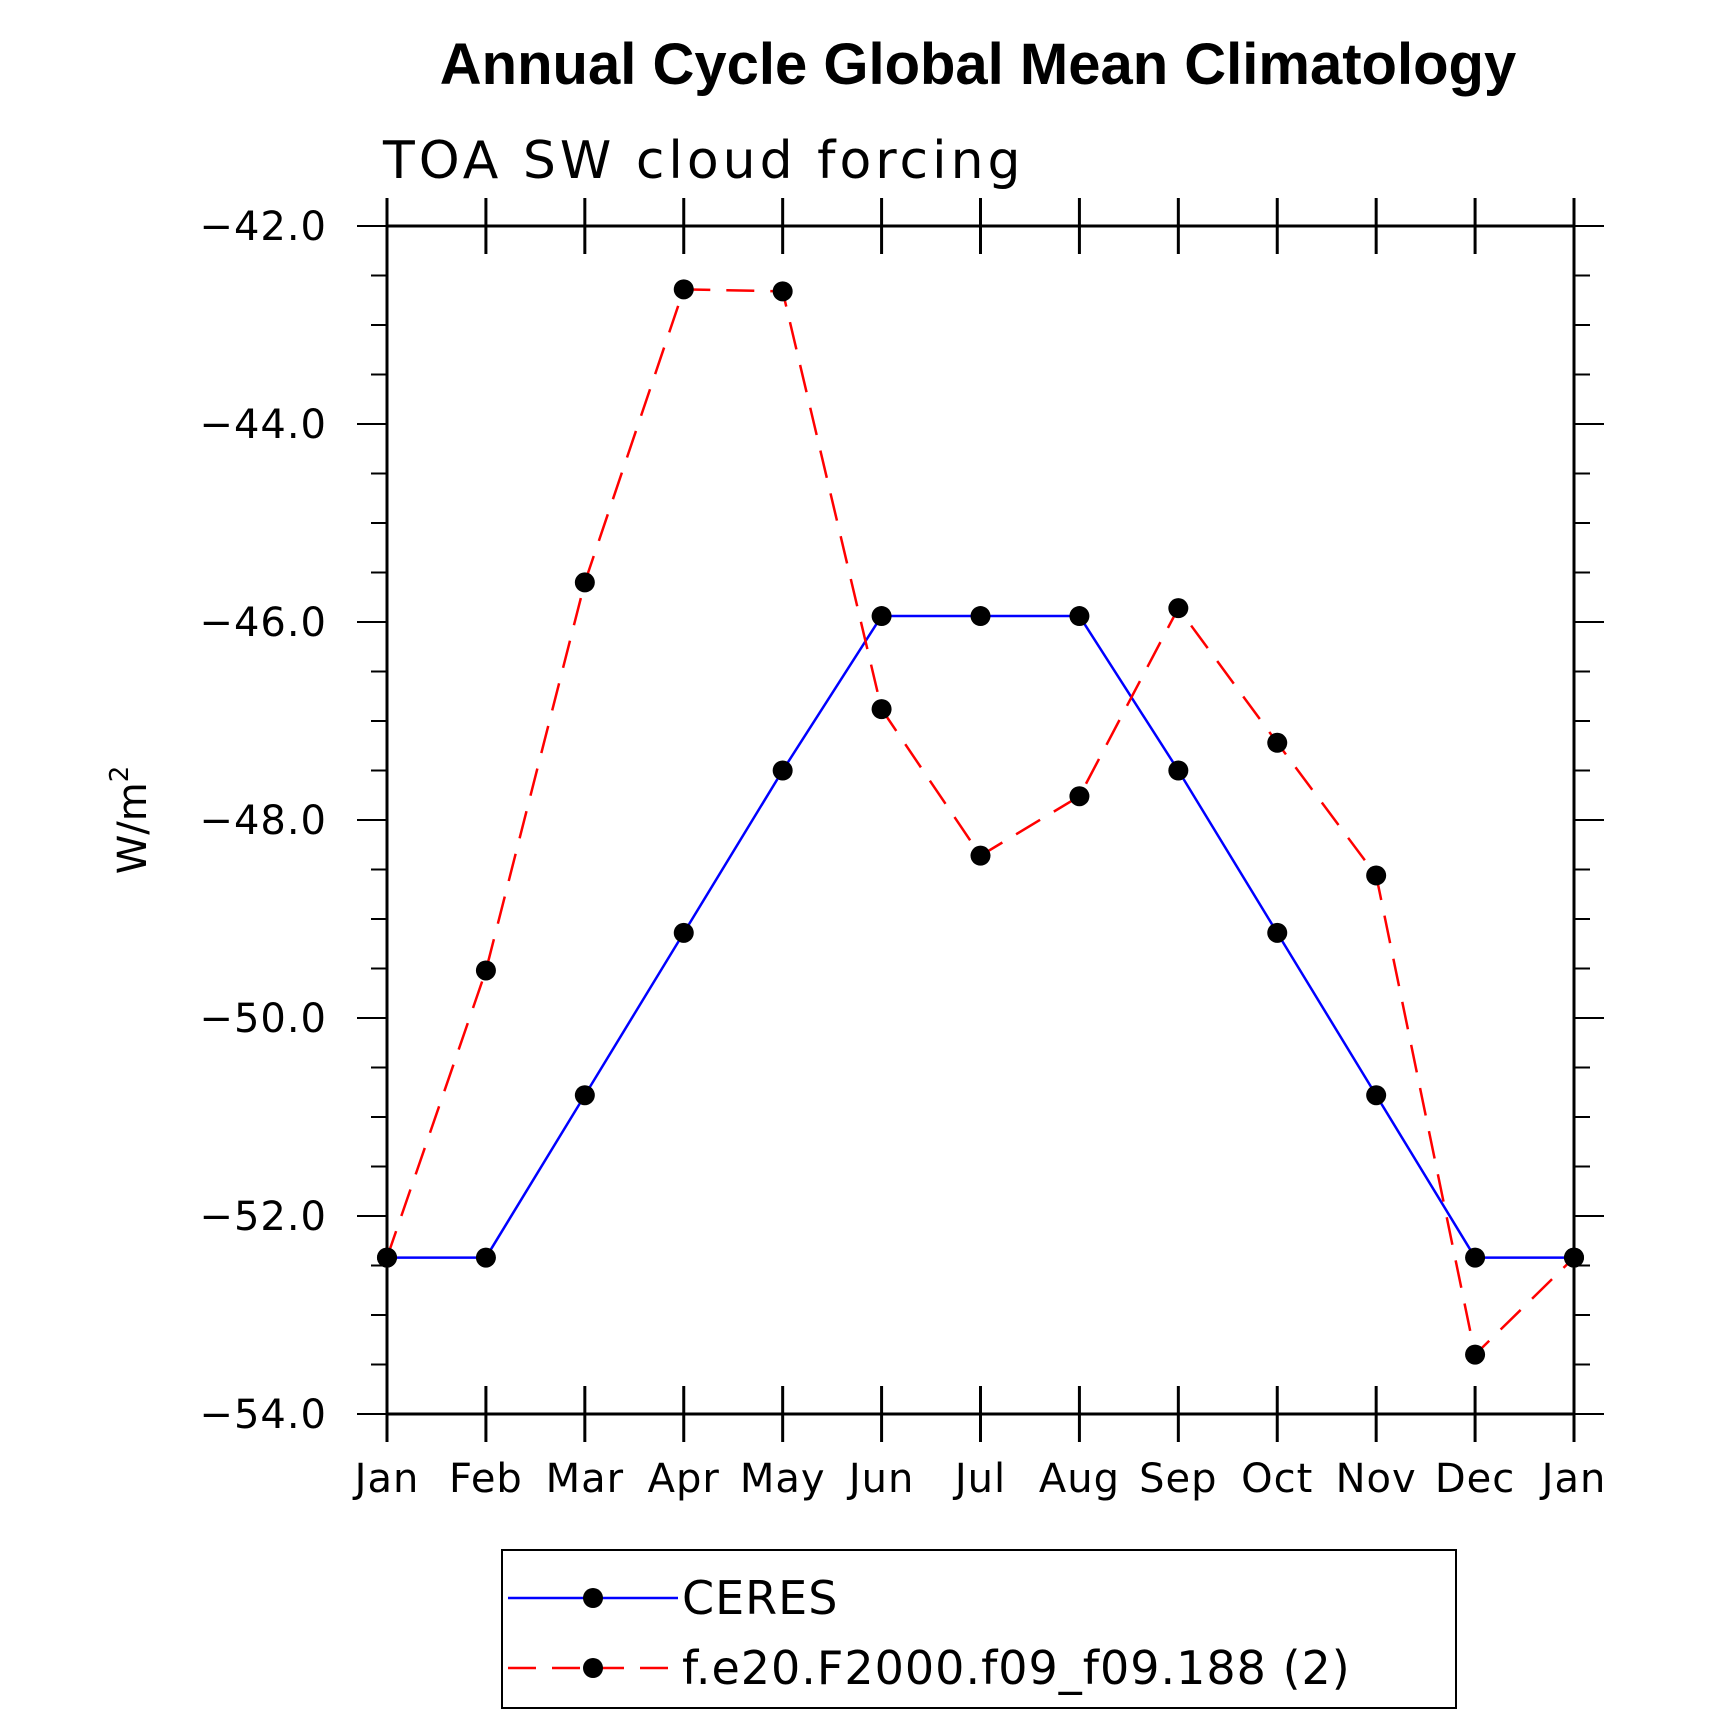 The image size is (1710, 1713). I want to click on legend-entries: CERES f.e20.F2000.f09_f09.188 (2), so click(929, 1633).